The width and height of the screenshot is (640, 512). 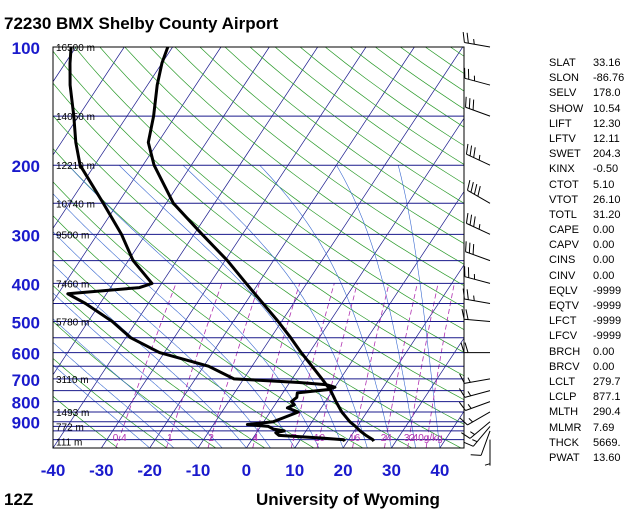 I want to click on index-value: 33.16, so click(x=607, y=63).